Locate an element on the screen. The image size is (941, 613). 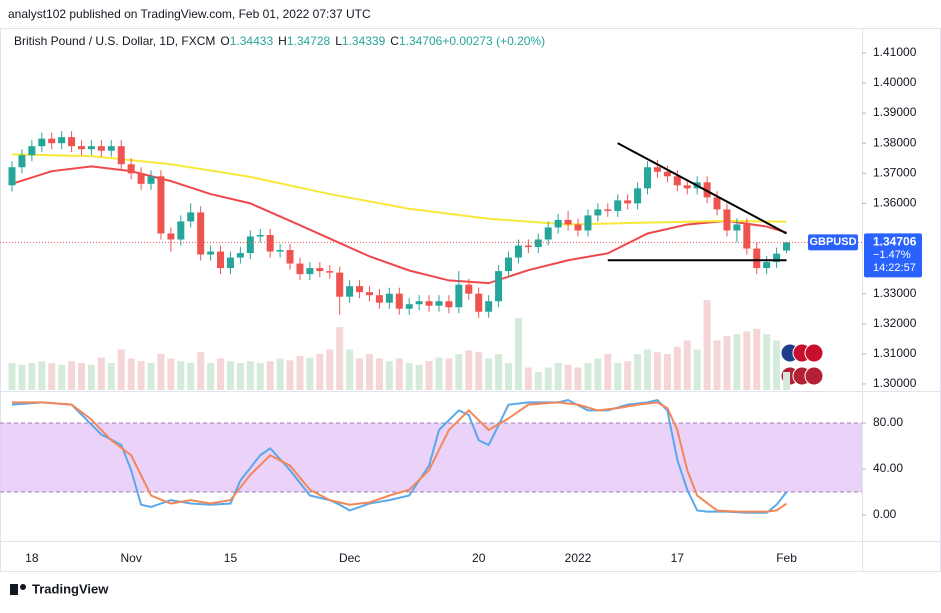
y-tick-label: 0.00 is located at coordinates (885, 514).